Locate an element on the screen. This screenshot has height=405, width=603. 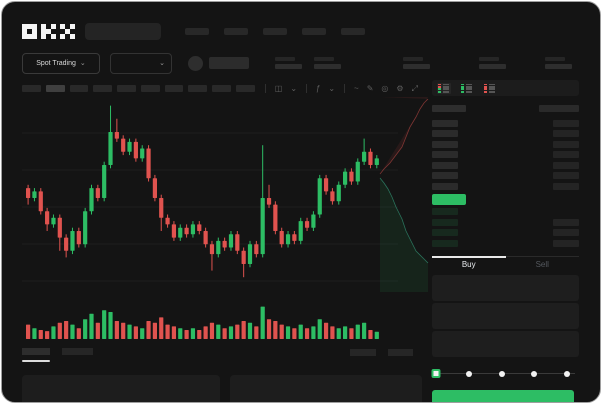
orderbook-view-combined-icon is located at coordinates (444, 88).